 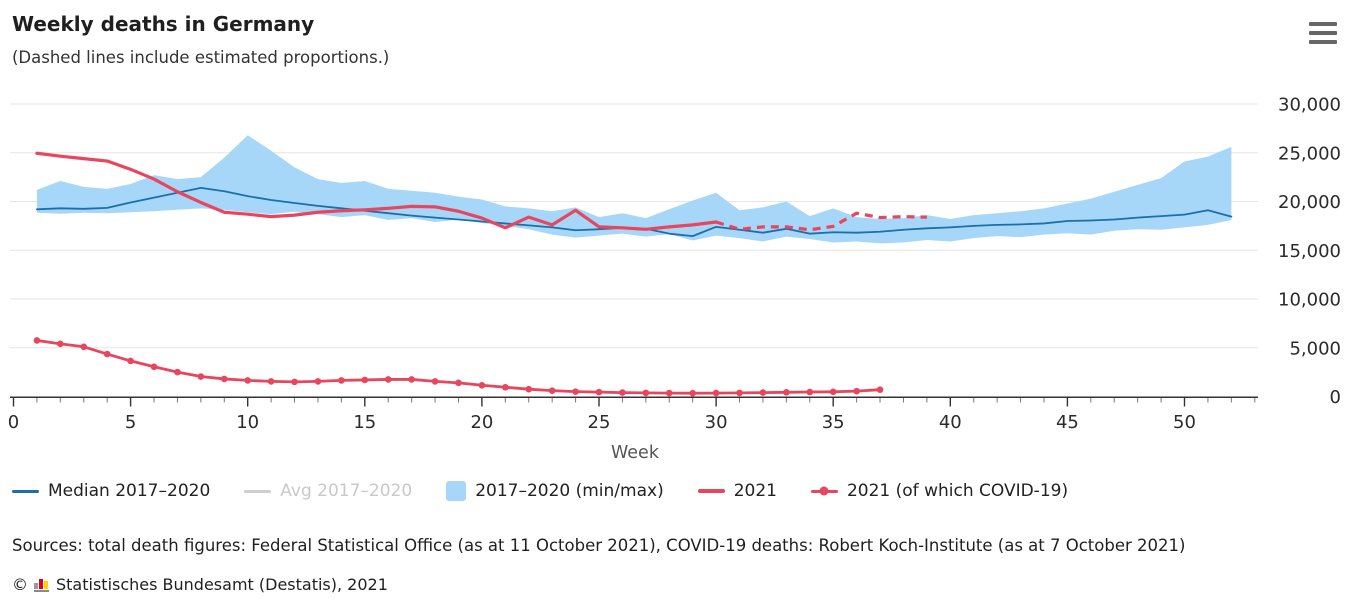 What do you see at coordinates (833, 422) in the screenshot?
I see `x-tick-label: 35` at bounding box center [833, 422].